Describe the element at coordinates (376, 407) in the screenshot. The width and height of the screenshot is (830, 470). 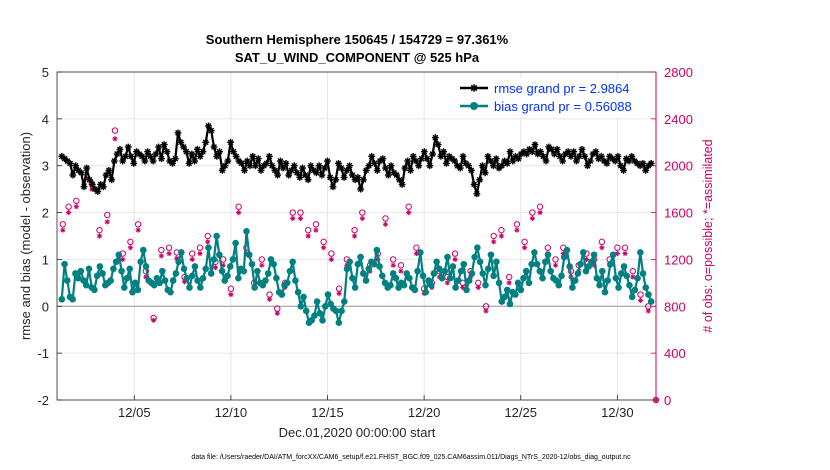
I see `x-axis: 12/05 12/10 12/15 12/20 12/25 12/30` at that location.